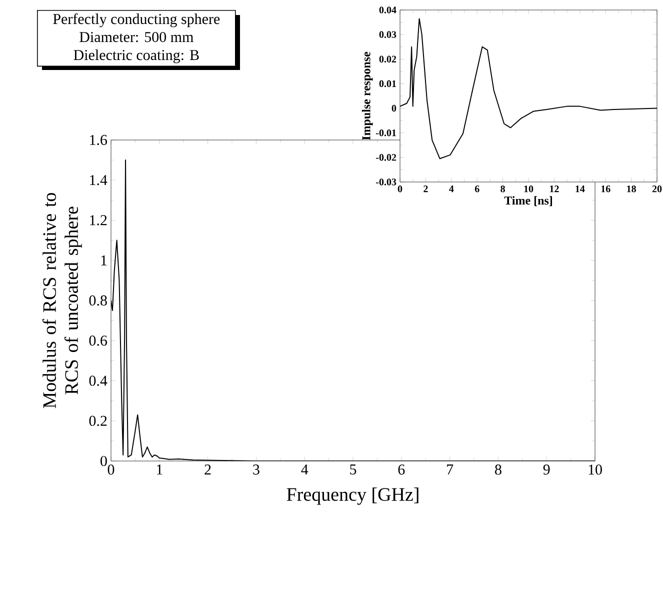  Describe the element at coordinates (386, 182) in the screenshot. I see `y-tick-label: -0.03` at that location.